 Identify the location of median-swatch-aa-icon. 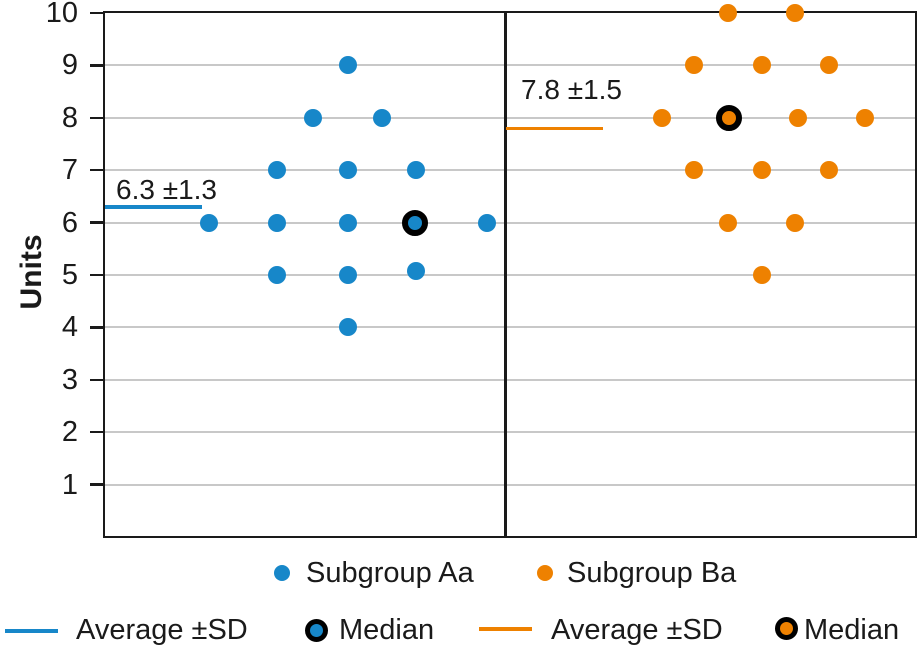
(316, 630).